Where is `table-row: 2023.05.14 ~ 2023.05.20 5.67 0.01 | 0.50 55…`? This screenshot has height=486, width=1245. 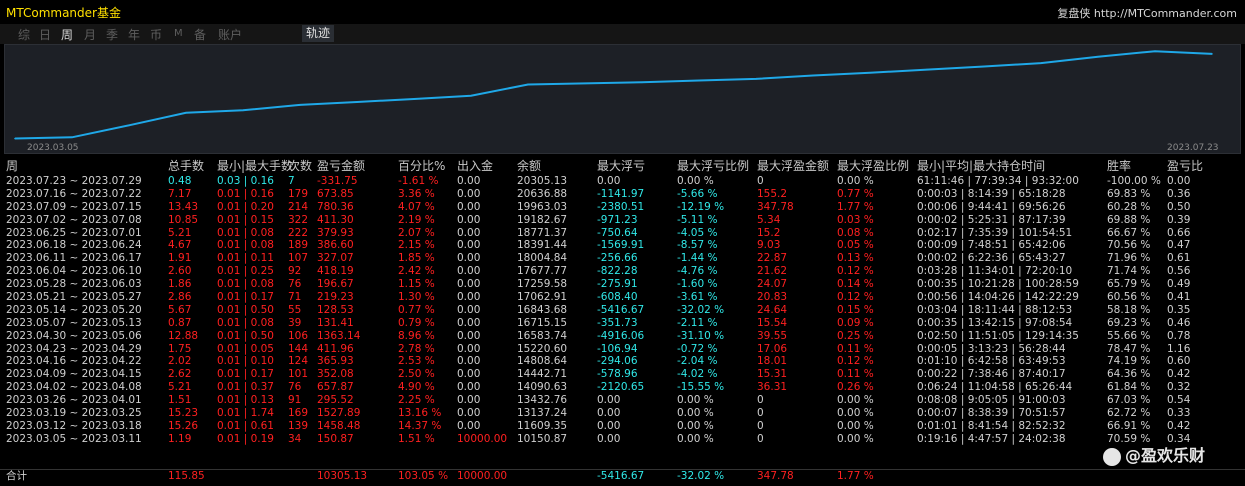
table-row: 2023.05.14 ~ 2023.05.20 5.67 0.01 | 0.50 55… is located at coordinates (622, 310).